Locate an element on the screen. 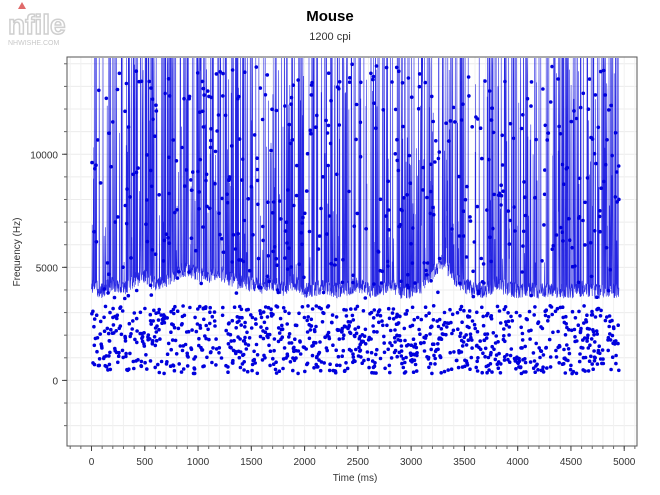 The width and height of the screenshot is (660, 495). x-axis-label: Time (ms) is located at coordinates (355, 478).